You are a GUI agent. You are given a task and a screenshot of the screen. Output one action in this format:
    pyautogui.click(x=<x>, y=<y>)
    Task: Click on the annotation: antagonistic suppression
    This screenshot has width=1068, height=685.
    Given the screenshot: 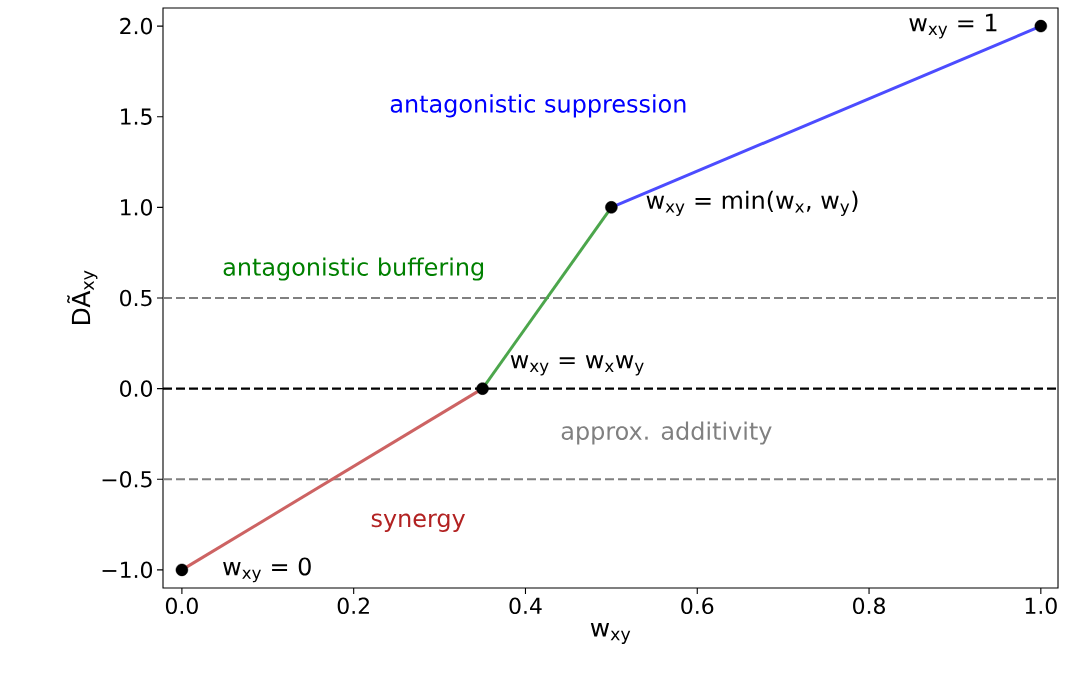 What is the action you would take?
    pyautogui.click(x=538, y=106)
    